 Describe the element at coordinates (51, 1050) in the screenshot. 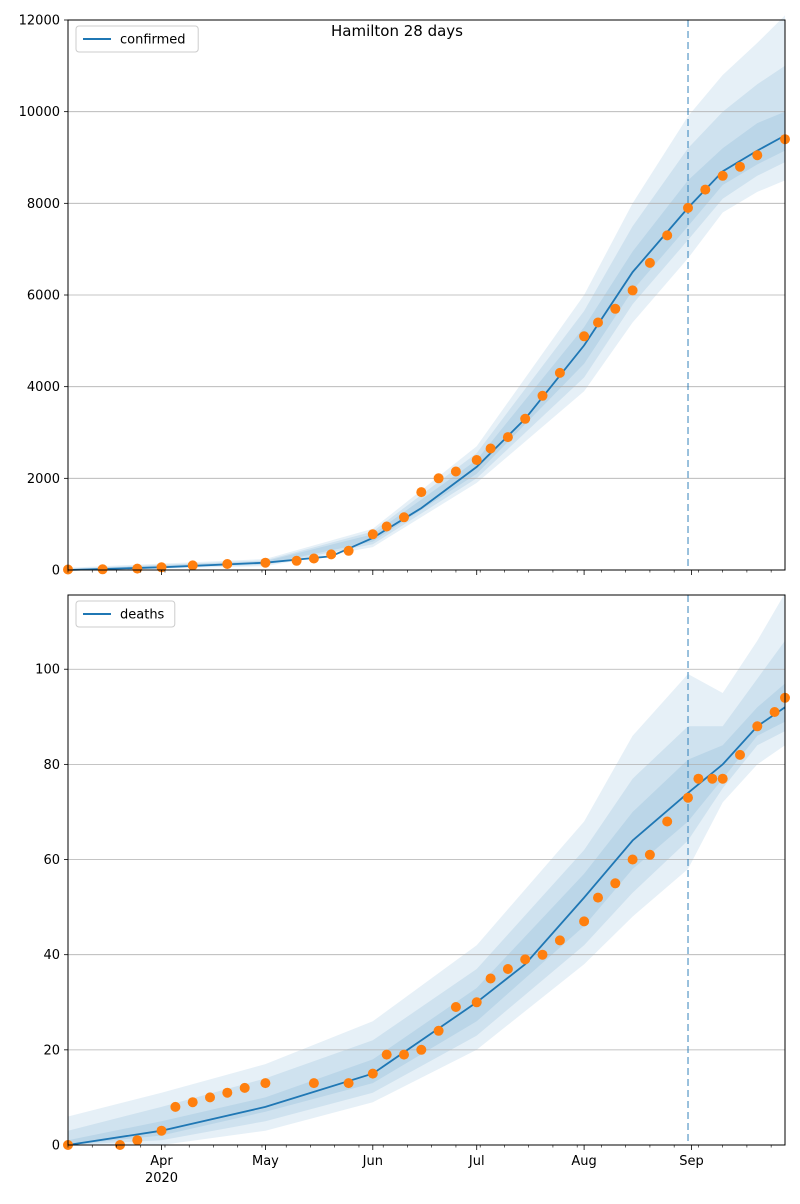

I see `y-tick-label: 20` at that location.